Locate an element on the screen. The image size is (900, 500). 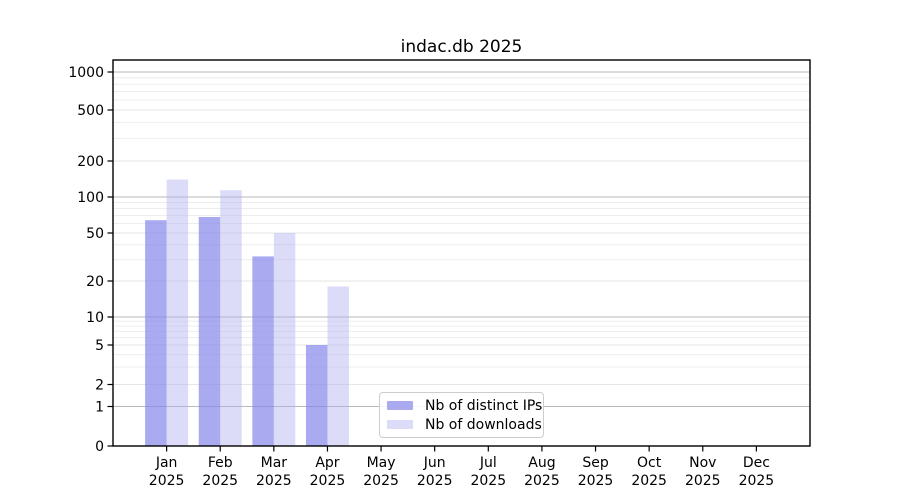
x-label-month-feb: Feb is located at coordinates (220, 463).